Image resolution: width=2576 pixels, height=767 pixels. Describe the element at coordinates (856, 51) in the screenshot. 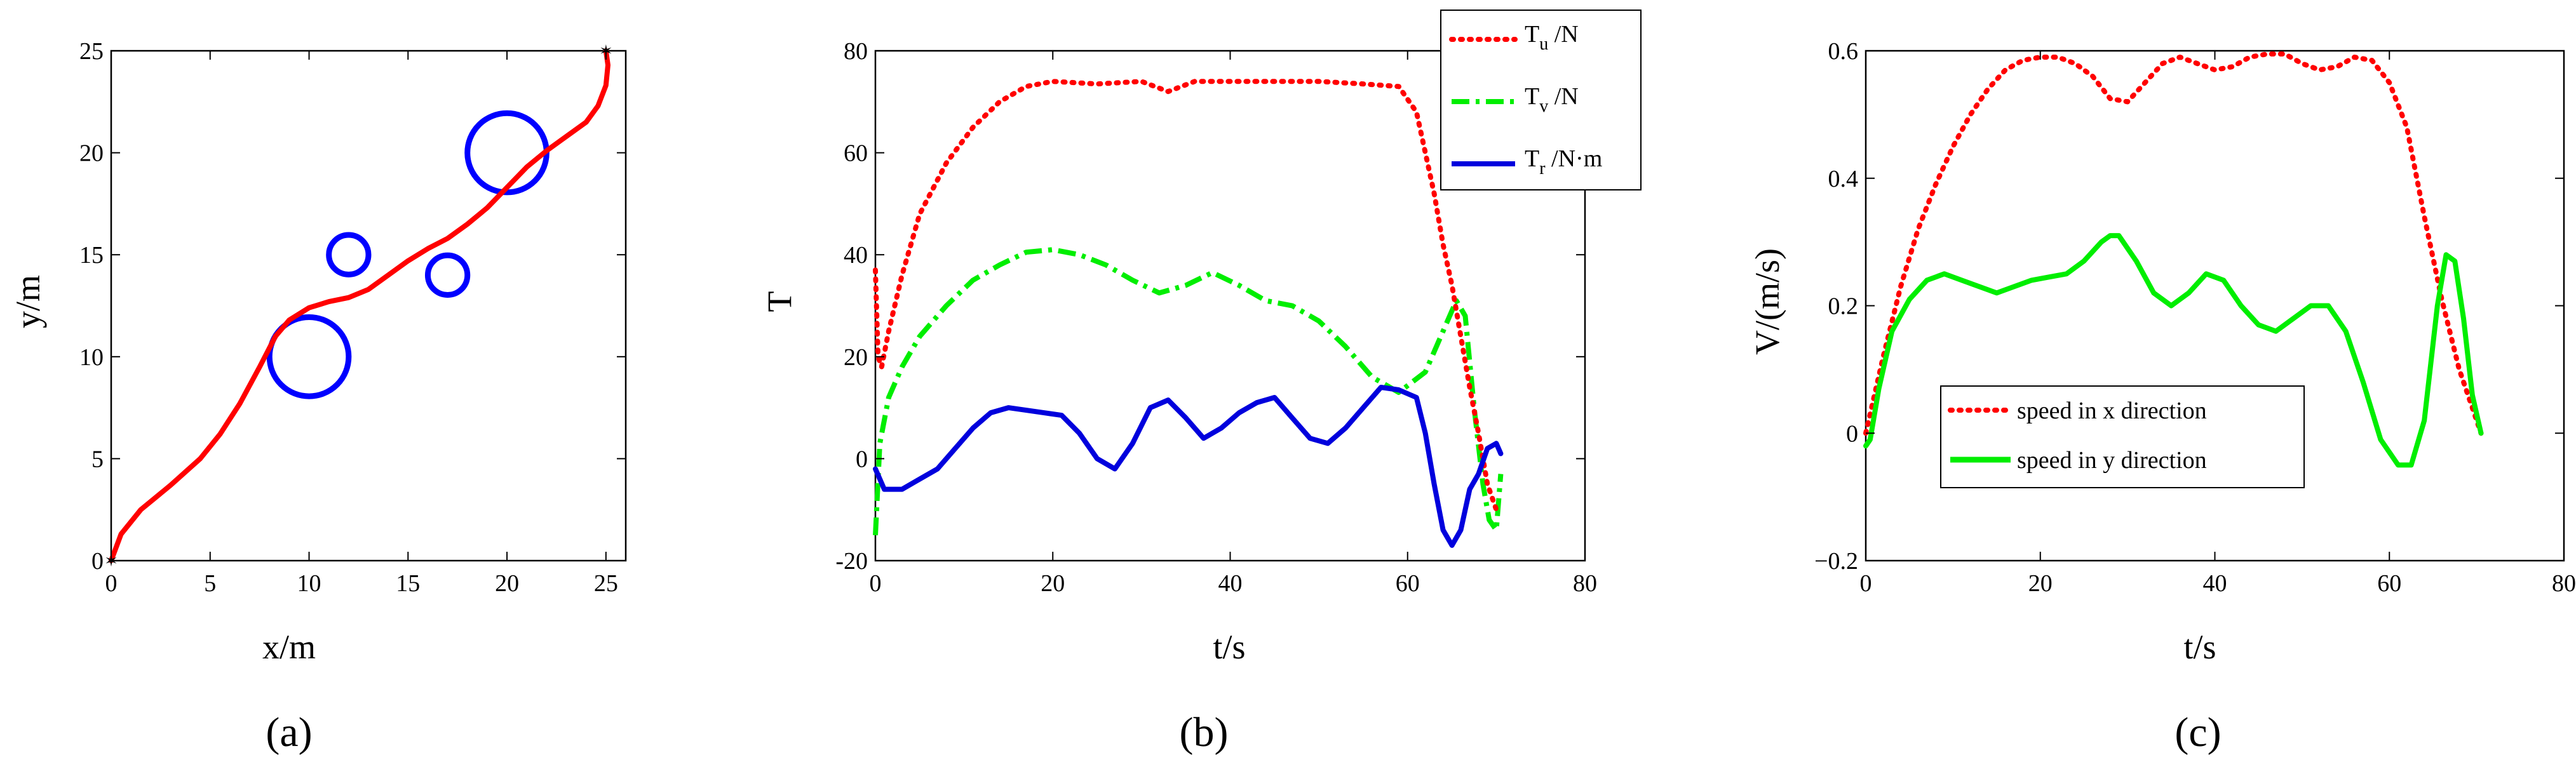

I see `y-tick-label: 80` at that location.